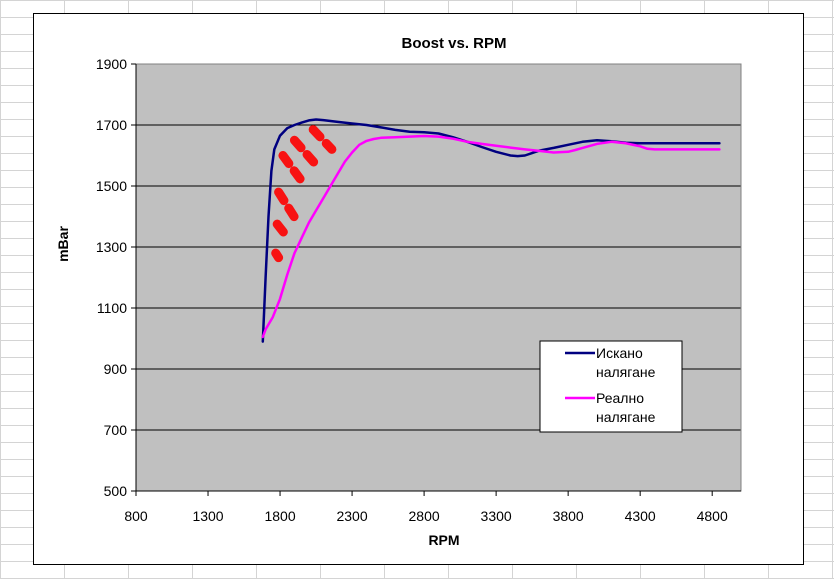  Describe the element at coordinates (568, 516) in the screenshot. I see `x-tick-label-3800: 3800` at that location.